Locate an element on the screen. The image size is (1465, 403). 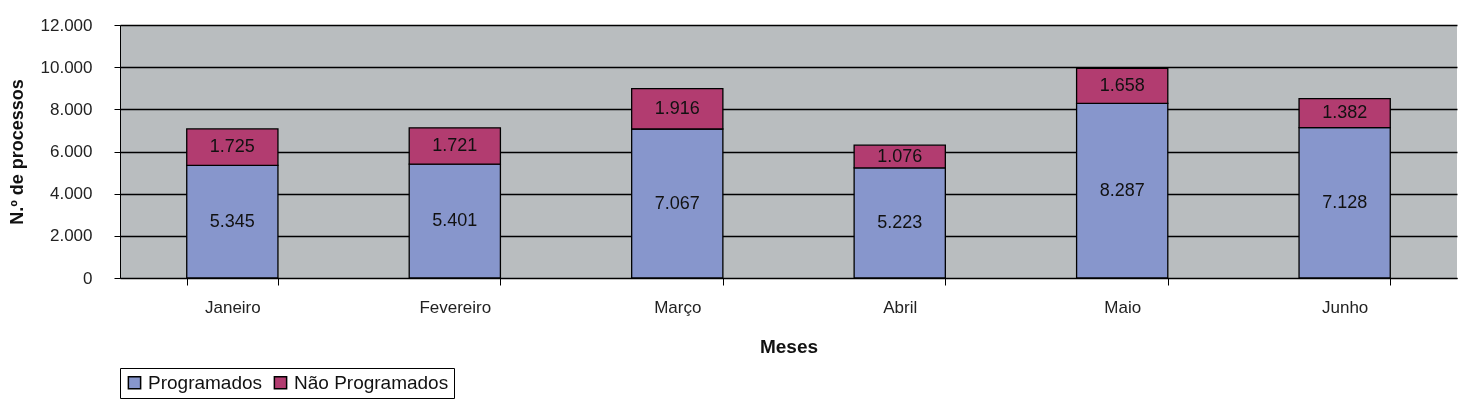
data-label: 5.223 is located at coordinates (900, 221).